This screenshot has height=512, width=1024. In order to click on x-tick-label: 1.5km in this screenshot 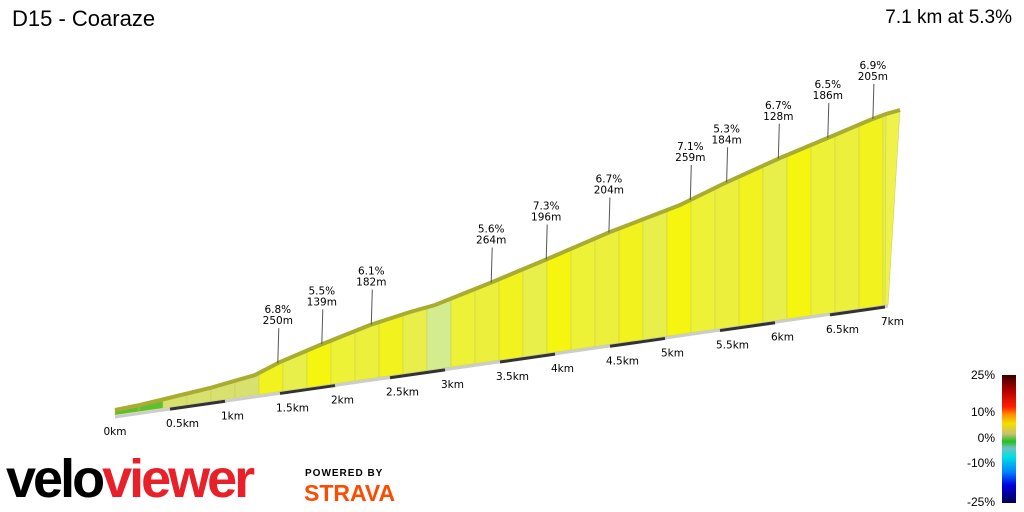, I will do `click(292, 408)`.